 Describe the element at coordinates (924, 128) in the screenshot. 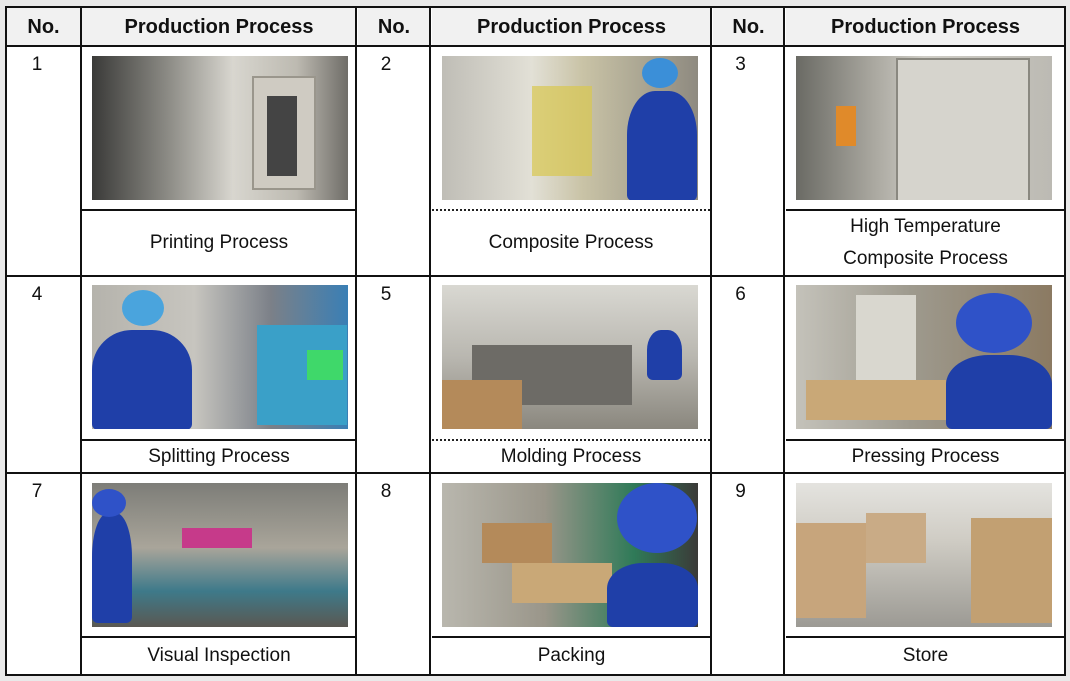

I see `high-temperature-oven-photo` at that location.